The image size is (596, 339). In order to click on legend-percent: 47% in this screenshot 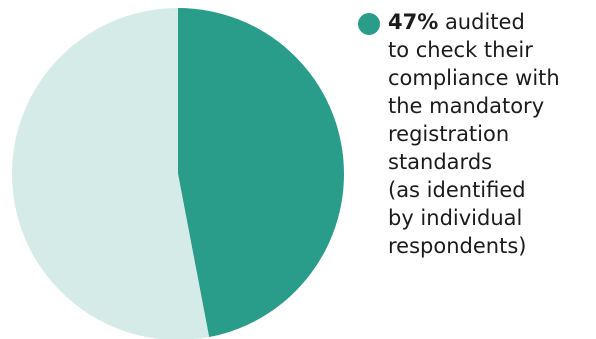, I will do `click(413, 22)`.